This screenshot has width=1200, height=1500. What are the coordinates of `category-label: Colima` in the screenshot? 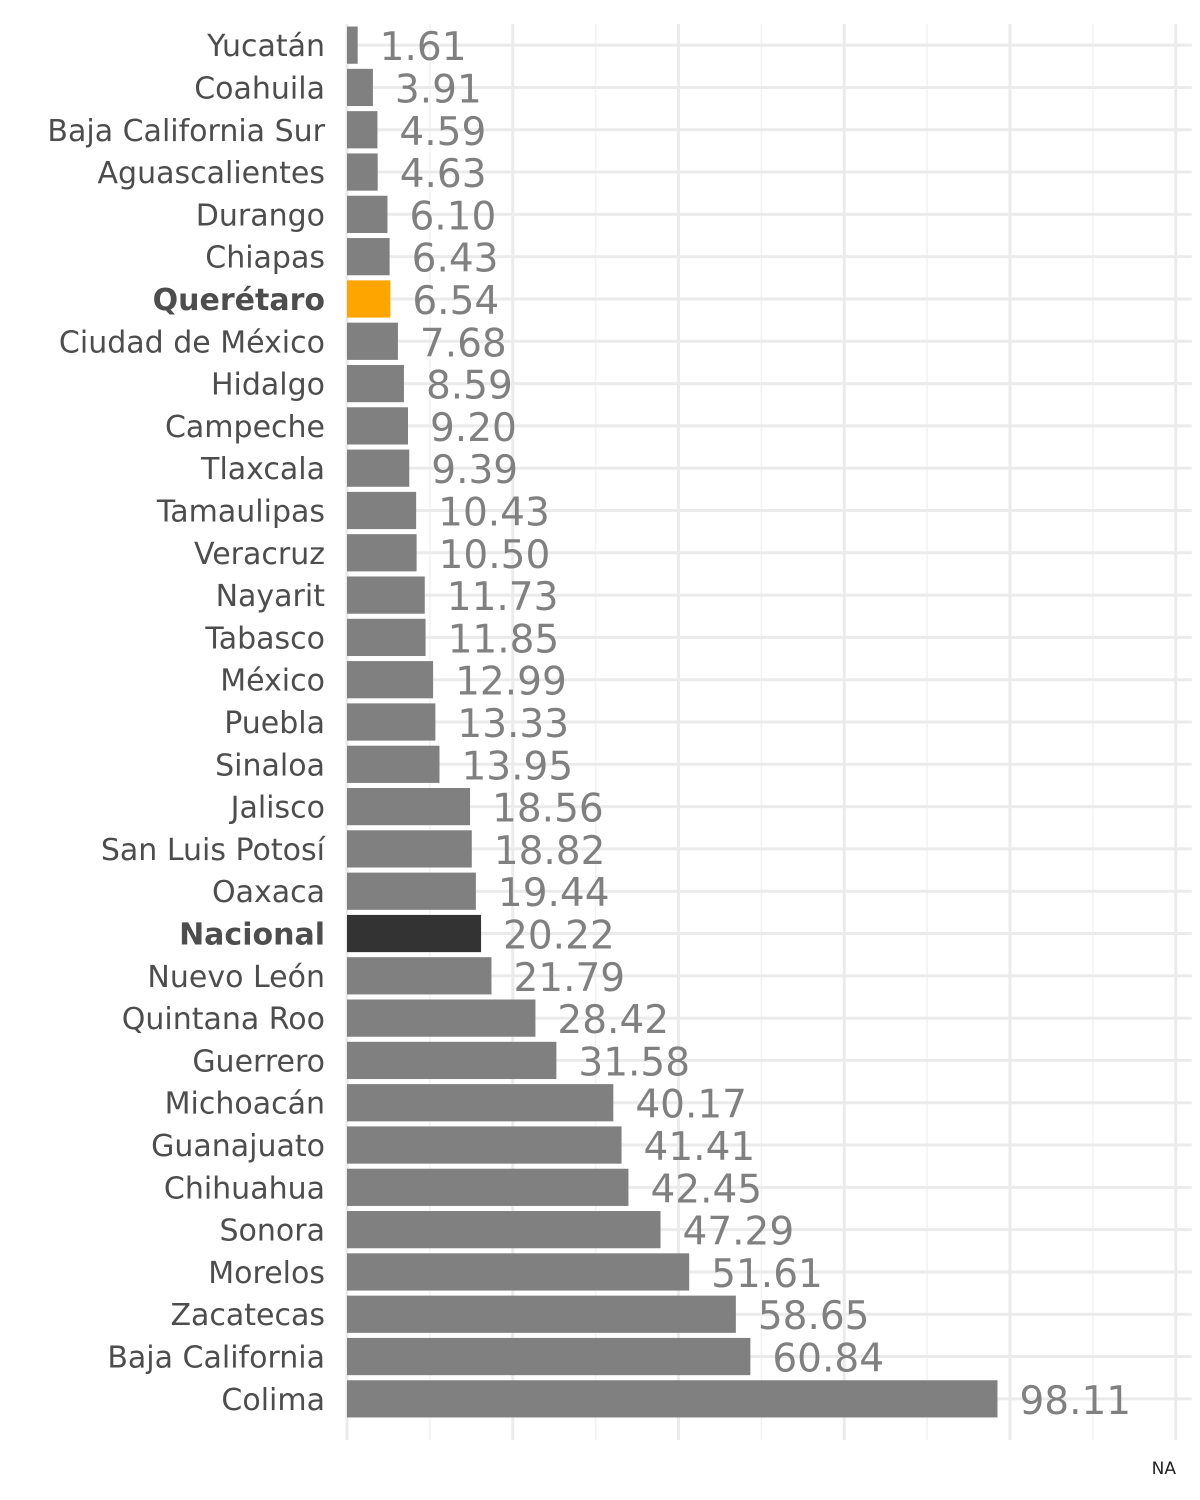 It's located at (273, 1400).